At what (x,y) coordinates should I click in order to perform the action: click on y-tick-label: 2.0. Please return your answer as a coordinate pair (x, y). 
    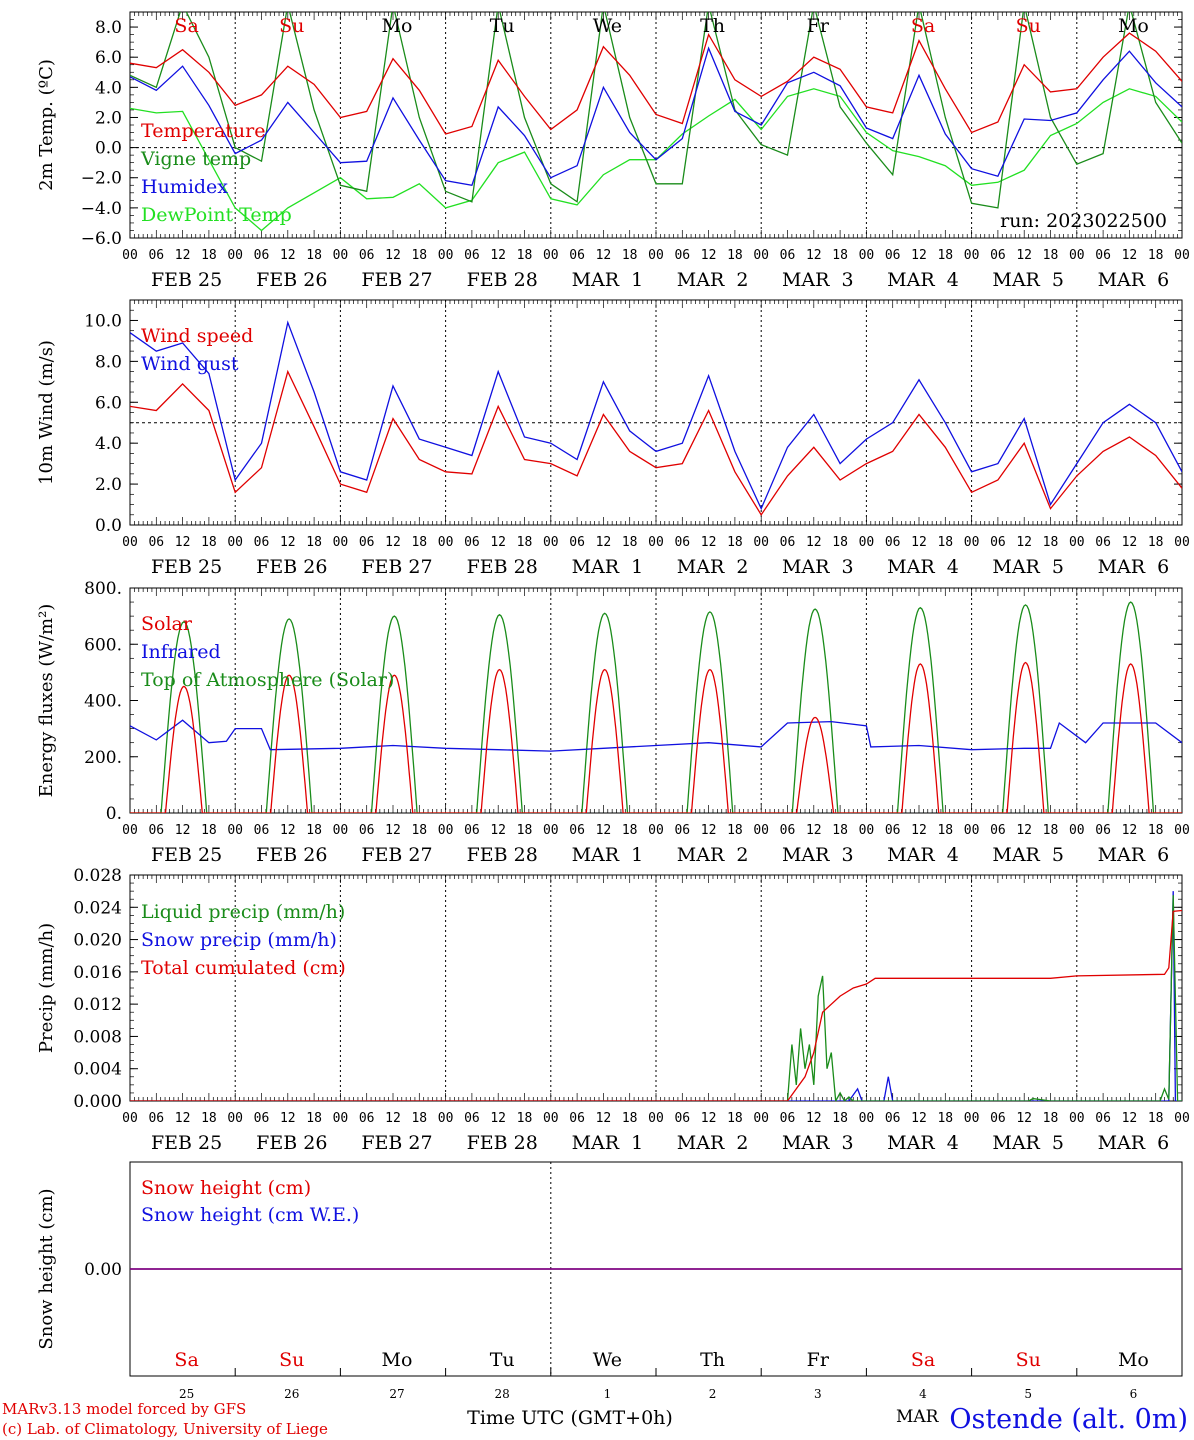
    Looking at the image, I should click on (108, 118).